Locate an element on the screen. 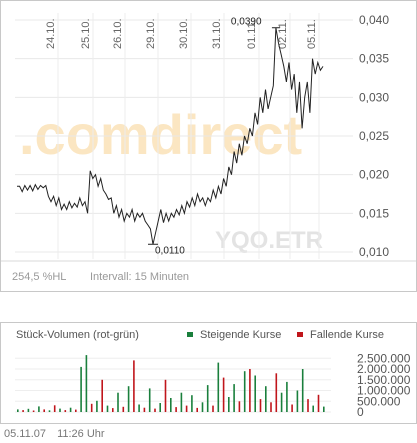 This screenshot has height=443, width=417. price-tick-label: 0,015 is located at coordinates (374, 213).